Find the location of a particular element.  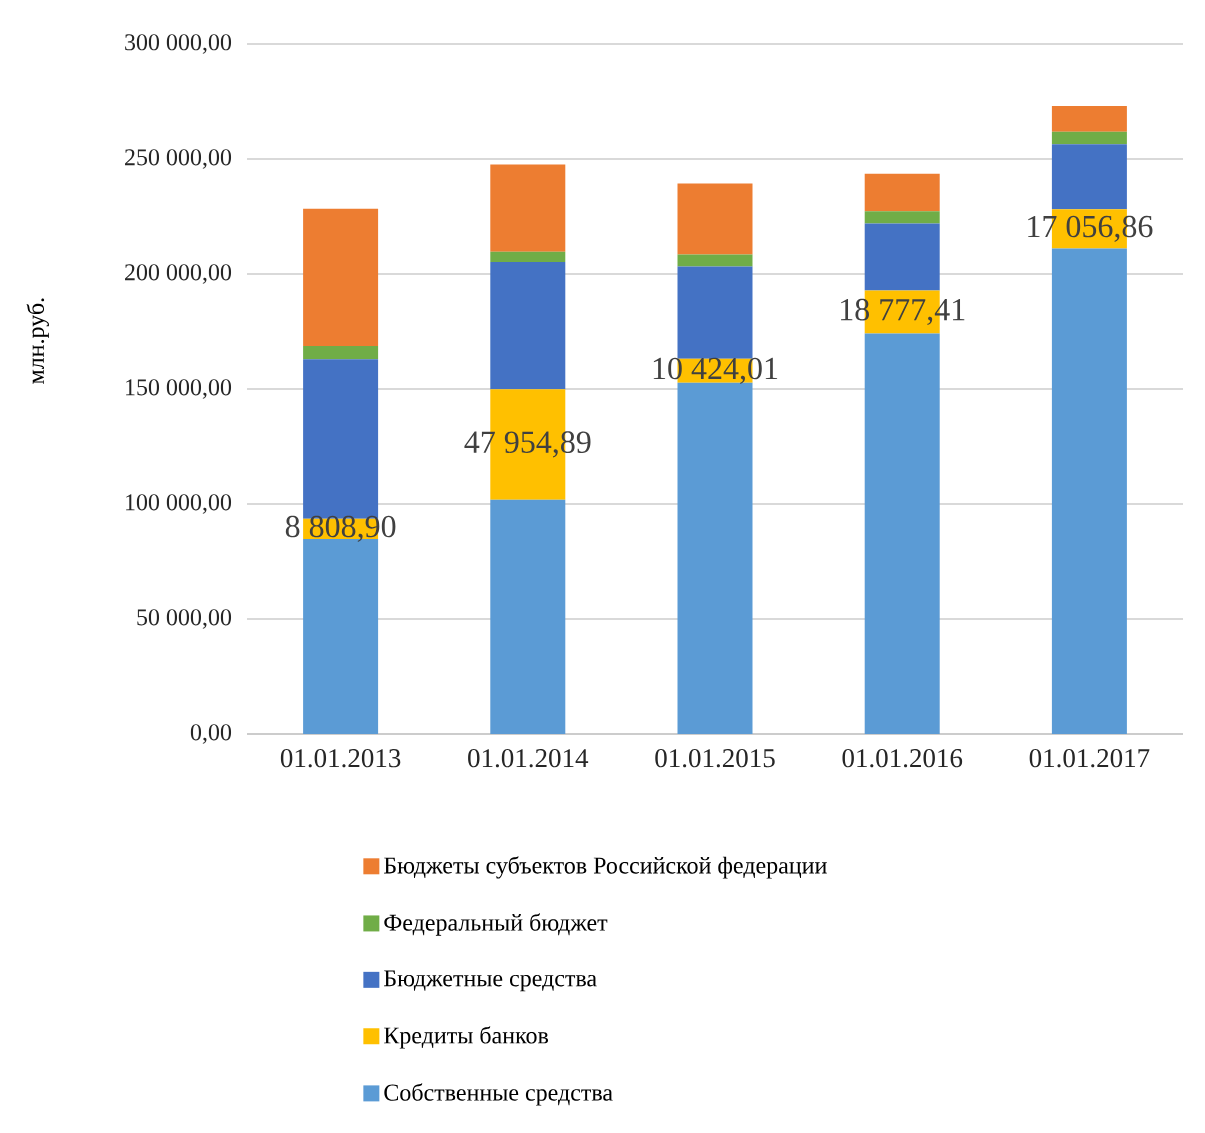

y-tick-label: 0,00 is located at coordinates (211, 734).